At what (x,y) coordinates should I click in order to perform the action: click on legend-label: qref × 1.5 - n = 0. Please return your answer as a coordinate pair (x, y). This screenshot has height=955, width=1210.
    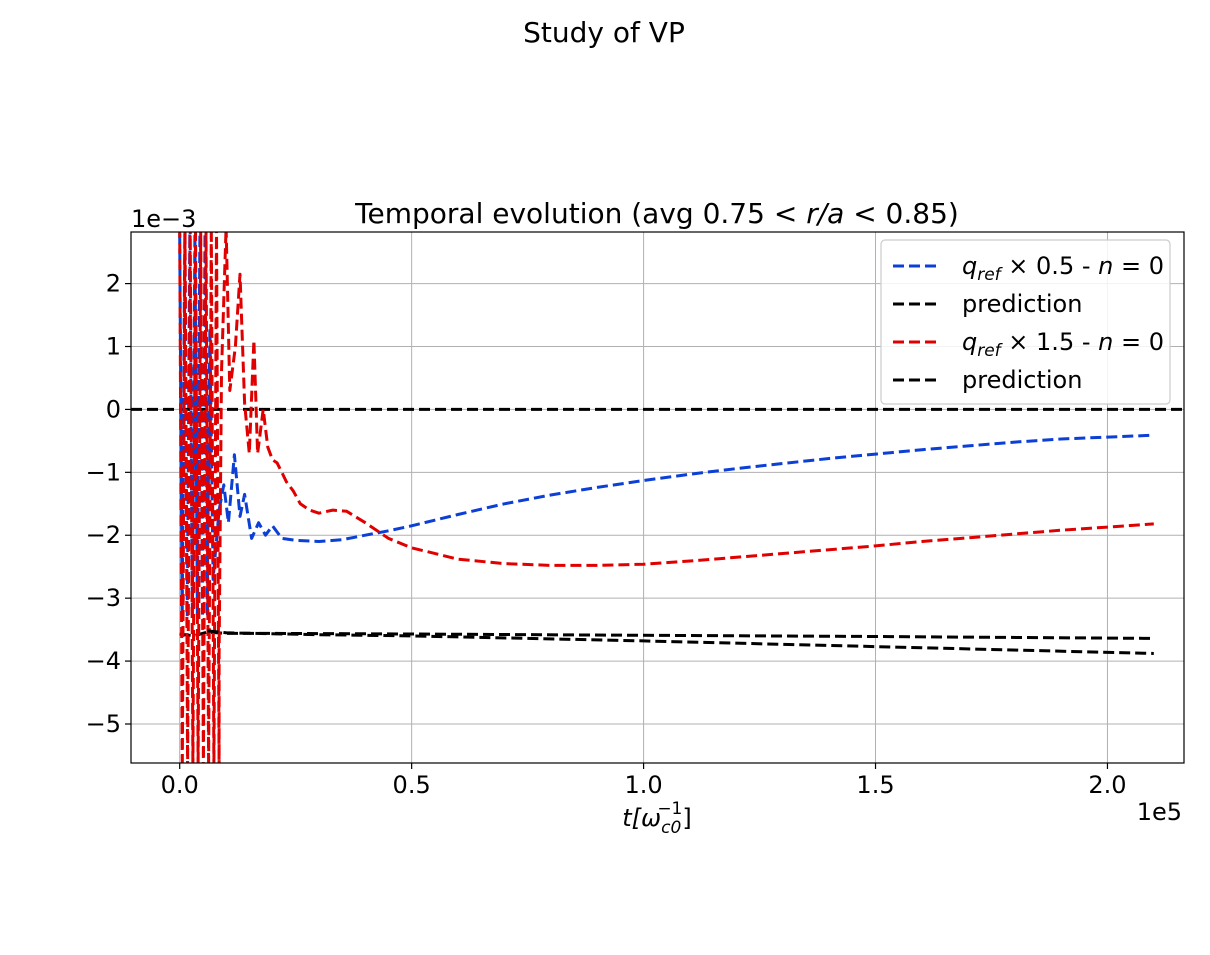
    Looking at the image, I should click on (1063, 344).